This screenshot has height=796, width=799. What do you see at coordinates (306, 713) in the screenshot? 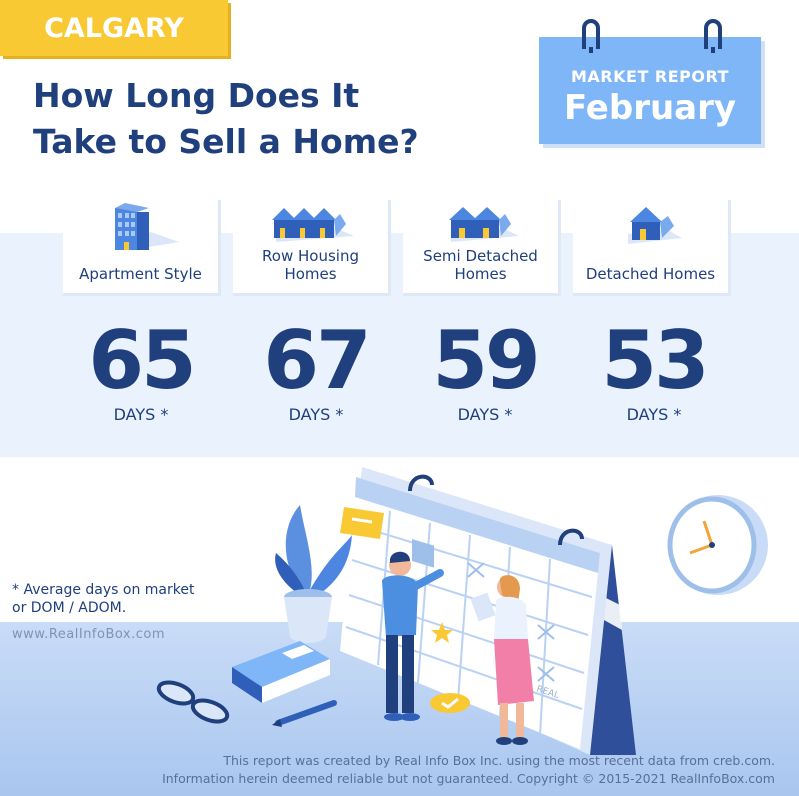
I see `pencil-icon` at bounding box center [306, 713].